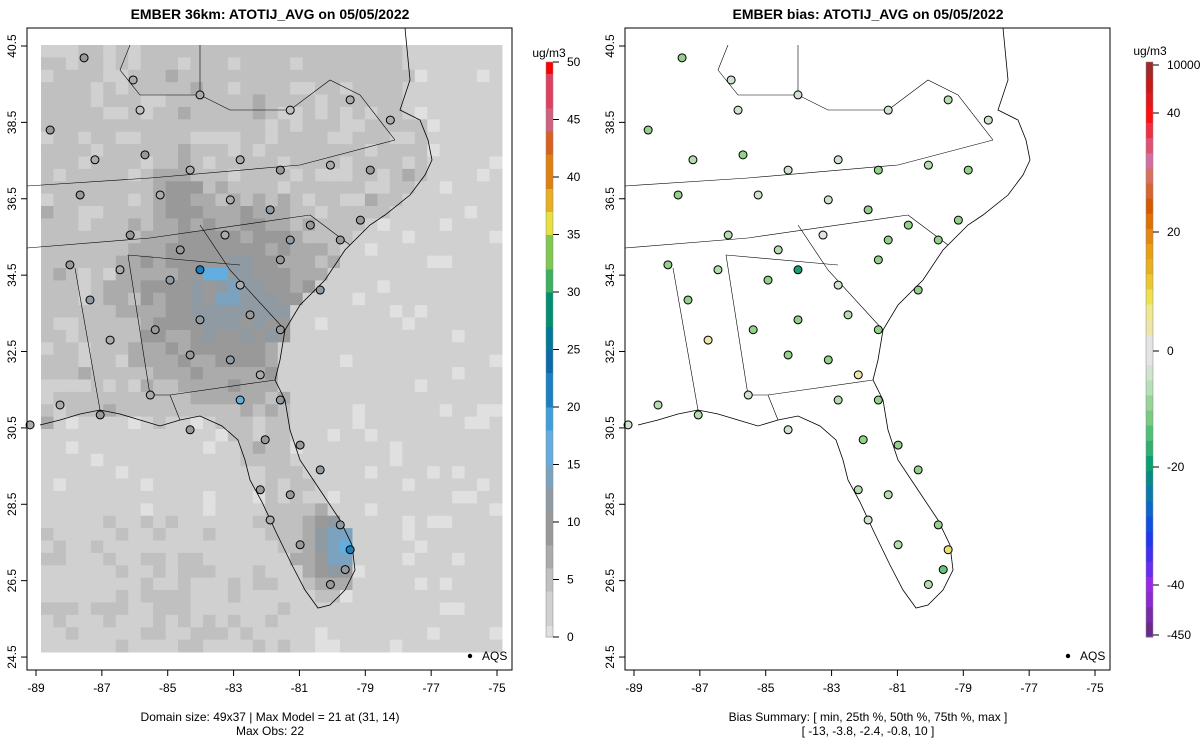 This screenshot has height=750, width=1200. Describe the element at coordinates (102, 688) in the screenshot. I see `x-tick-label: -87` at that location.